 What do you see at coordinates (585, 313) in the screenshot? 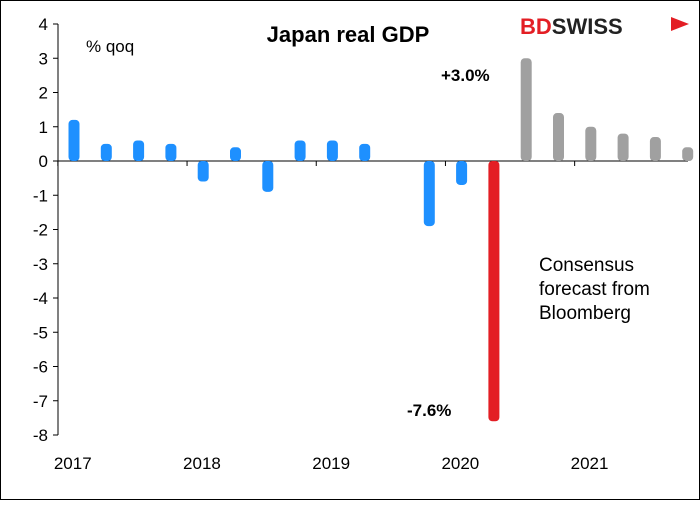
I see `forecast-note-line-3: Bloomberg` at bounding box center [585, 313].